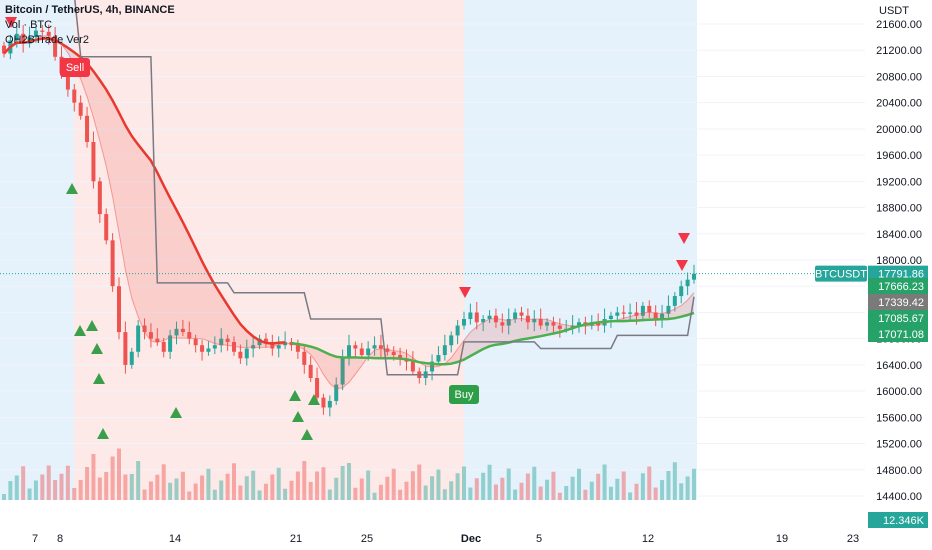 This screenshot has height=550, width=932. I want to click on current-price-tag-box, so click(898, 273).